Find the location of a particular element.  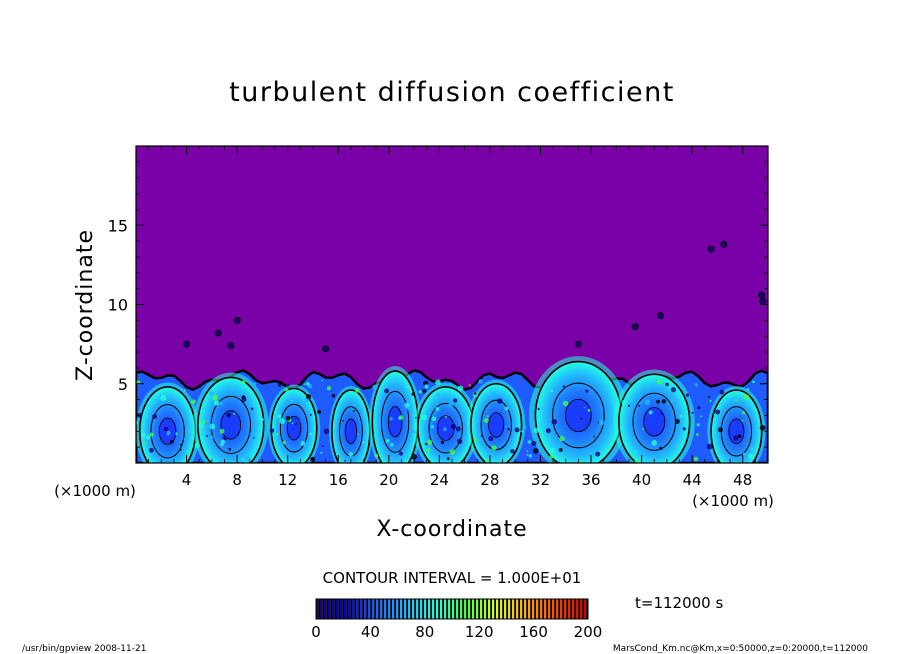

x-tick-label: 24 is located at coordinates (439, 480).